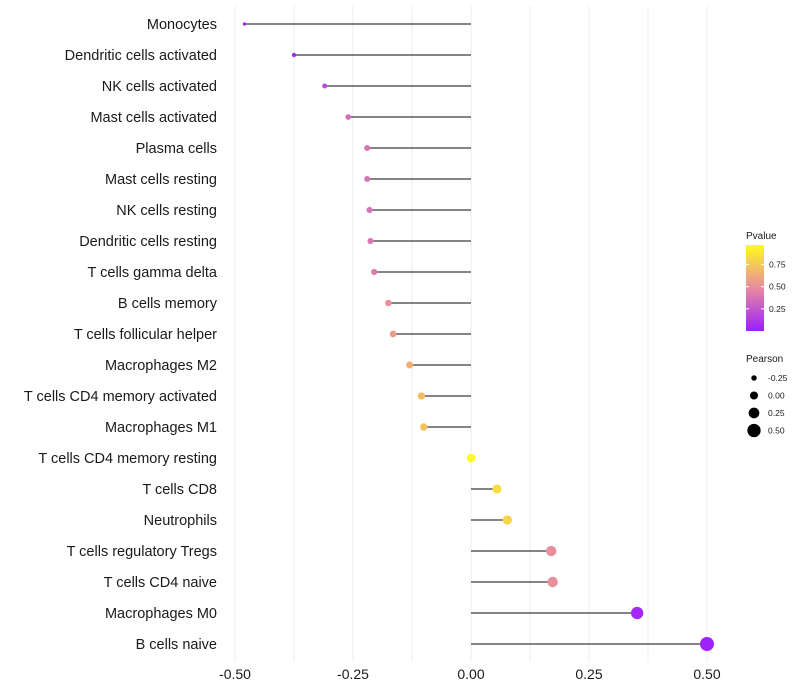  Describe the element at coordinates (755, 288) in the screenshot. I see `pvalue-colorbar` at that location.